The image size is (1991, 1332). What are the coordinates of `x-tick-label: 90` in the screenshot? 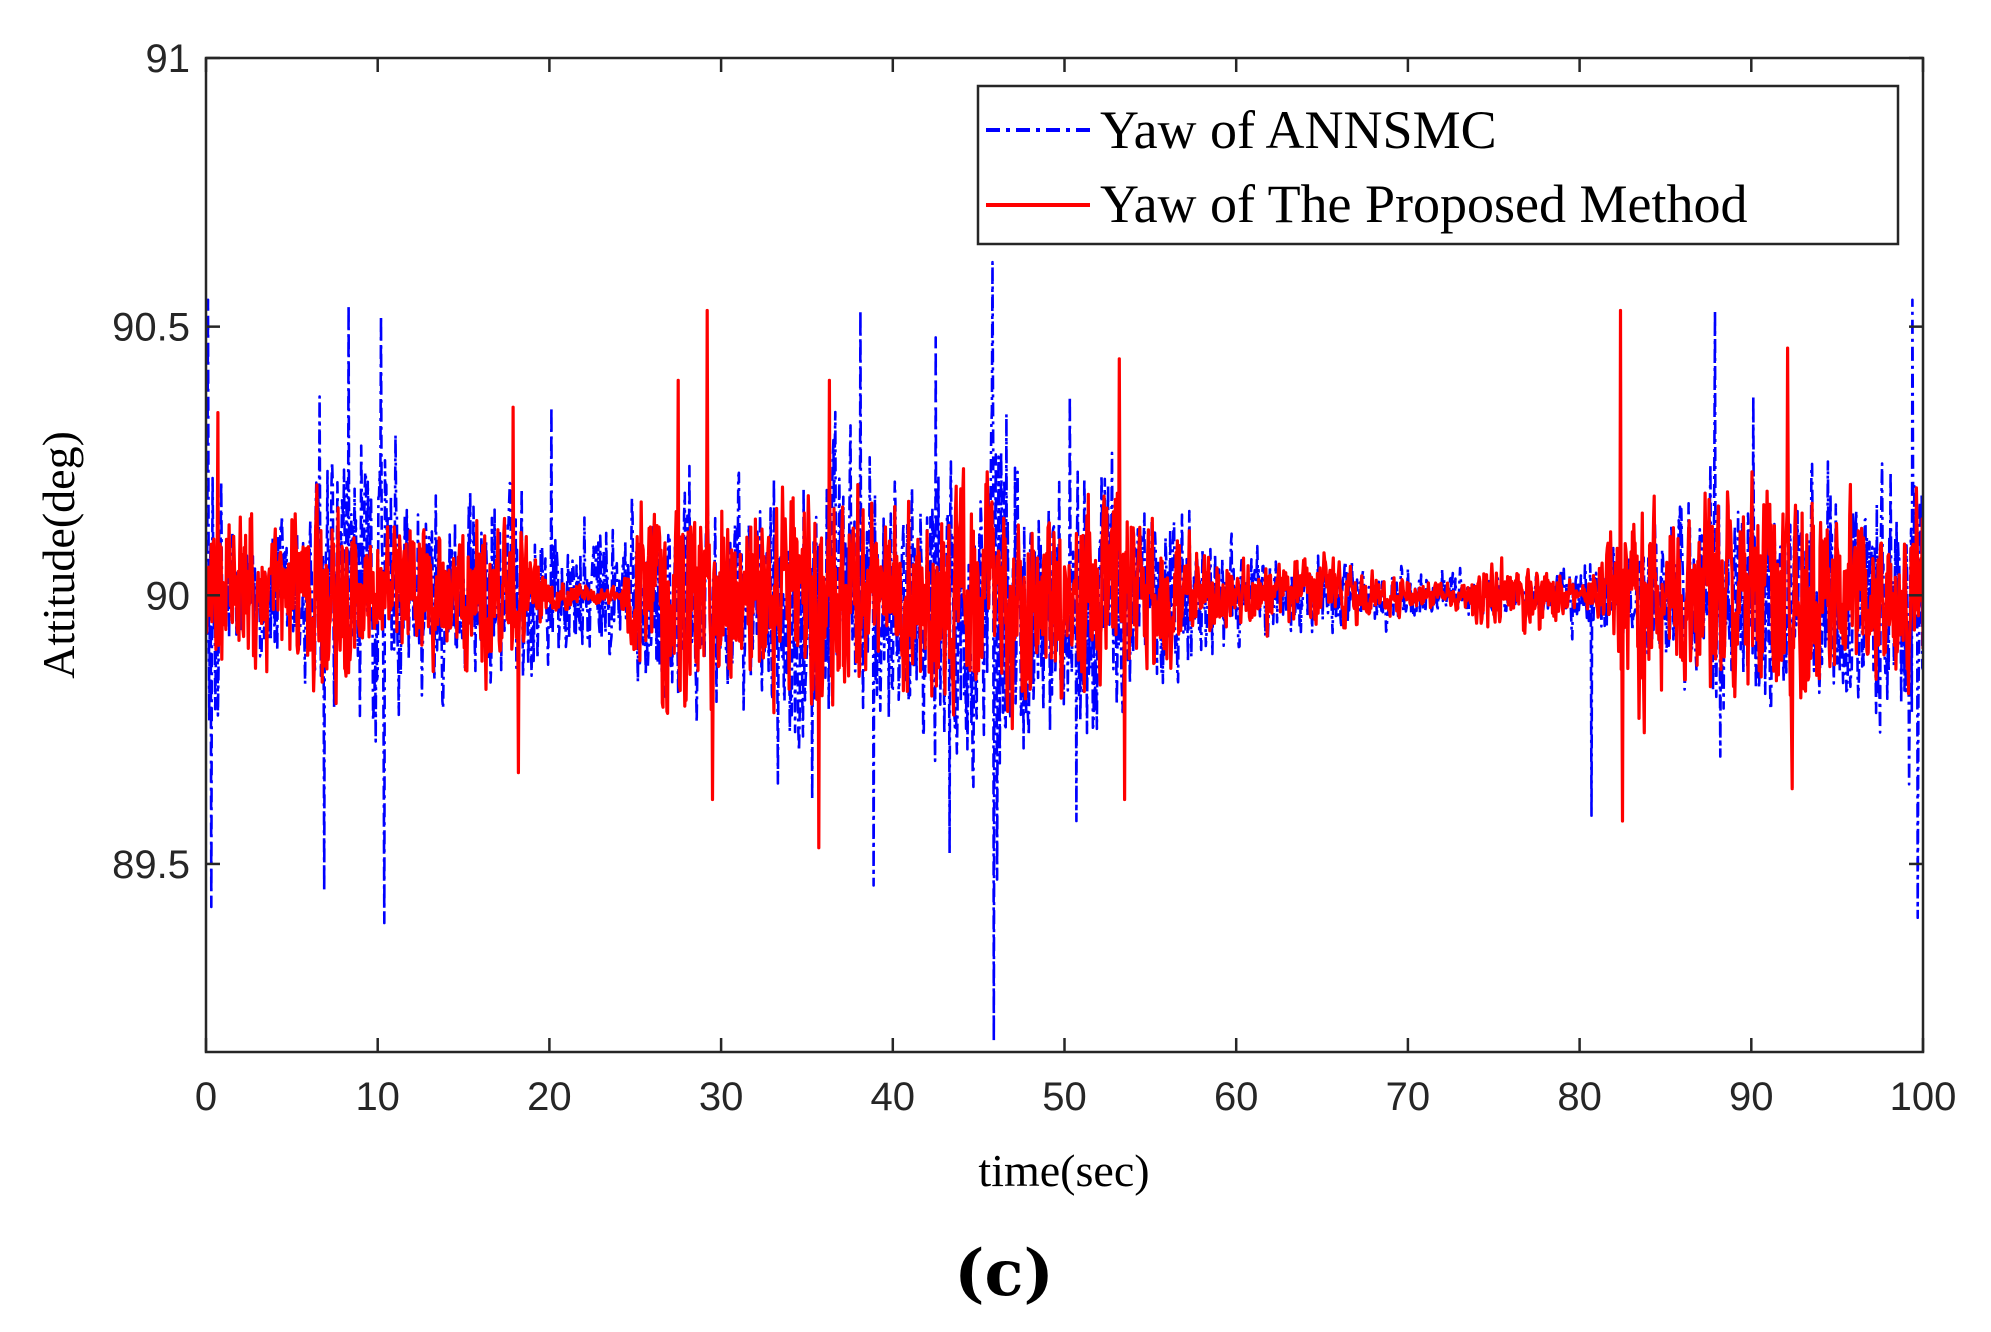 It's located at (1751, 1097).